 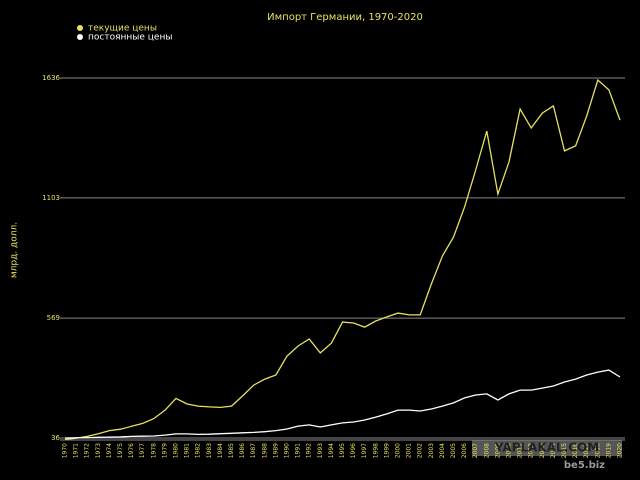 What do you see at coordinates (584, 465) in the screenshot?
I see `watermark: be5.biz` at bounding box center [584, 465].